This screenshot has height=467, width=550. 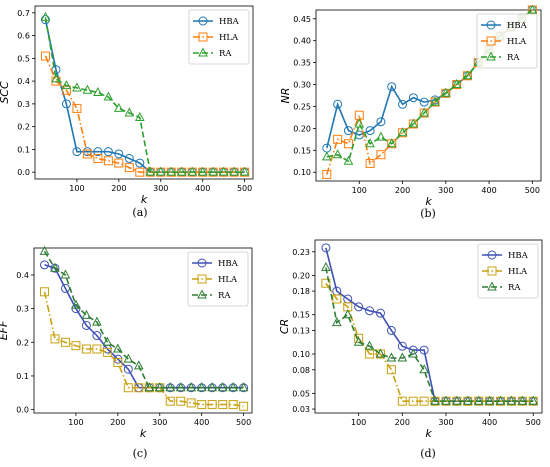 I want to click on y-tick-label: 0.3, so click(x=22, y=309).